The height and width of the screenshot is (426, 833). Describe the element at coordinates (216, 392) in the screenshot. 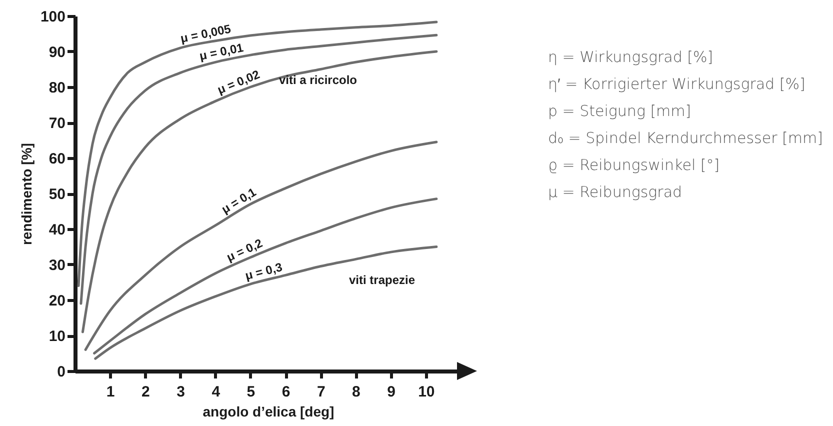

I see `x-tick-label: 4` at that location.